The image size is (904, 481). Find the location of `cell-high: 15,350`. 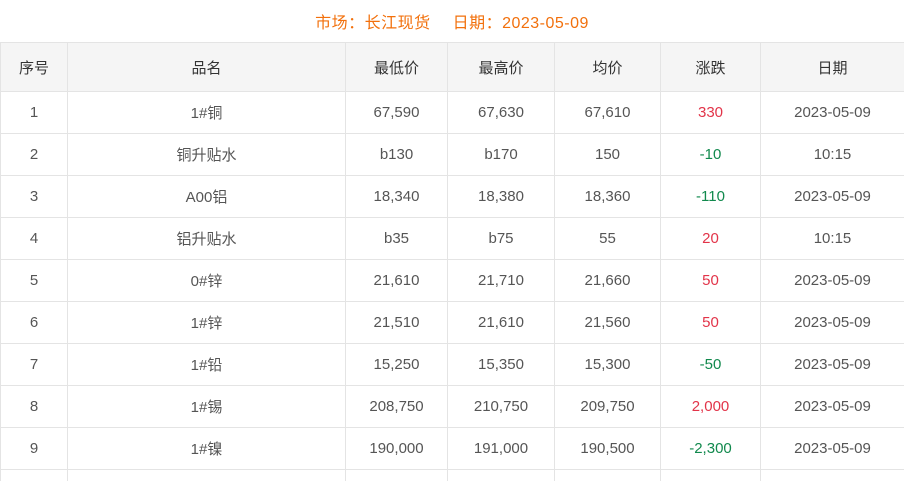

cell-high: 15,350 is located at coordinates (501, 364).